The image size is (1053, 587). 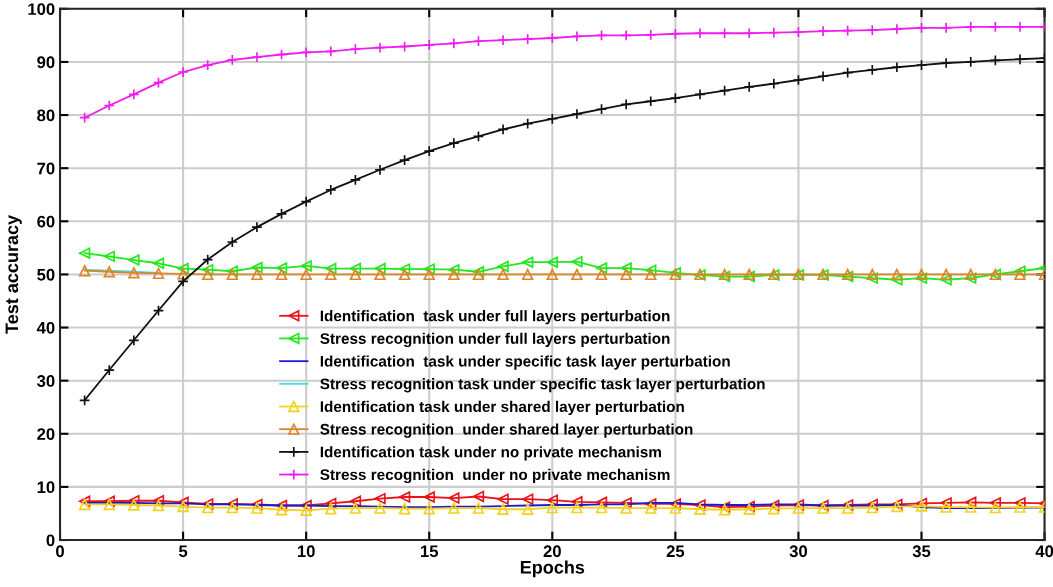 What do you see at coordinates (46, 221) in the screenshot?
I see `y-tick-label: 60` at bounding box center [46, 221].